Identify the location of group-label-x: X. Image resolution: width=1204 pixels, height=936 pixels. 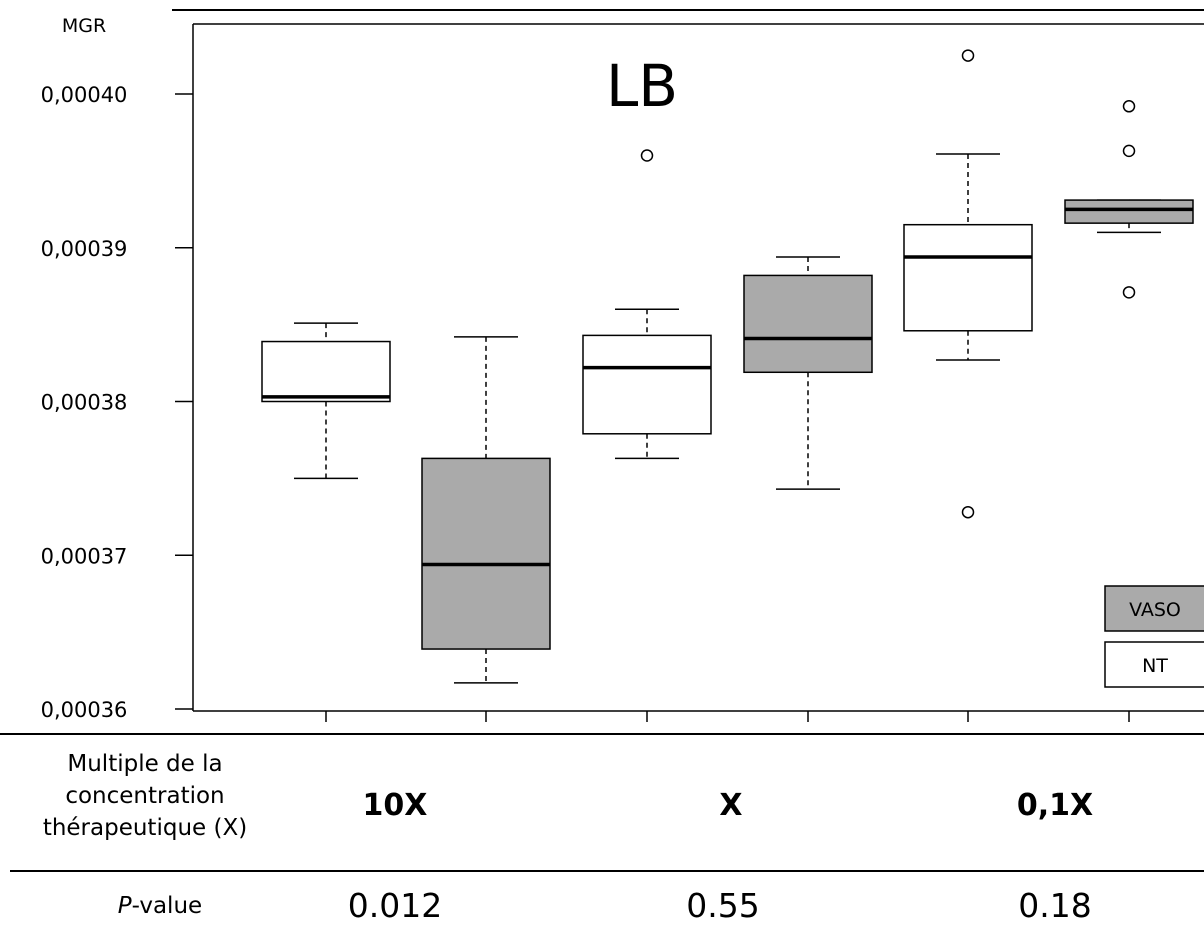
(731, 805).